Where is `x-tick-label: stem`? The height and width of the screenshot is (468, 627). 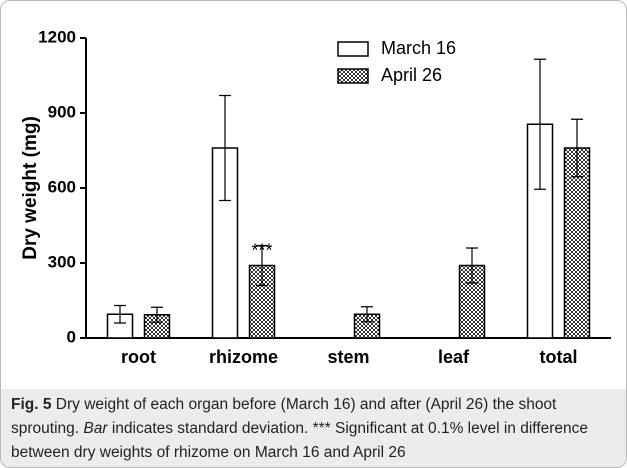
x-tick-label: stem is located at coordinates (348, 357).